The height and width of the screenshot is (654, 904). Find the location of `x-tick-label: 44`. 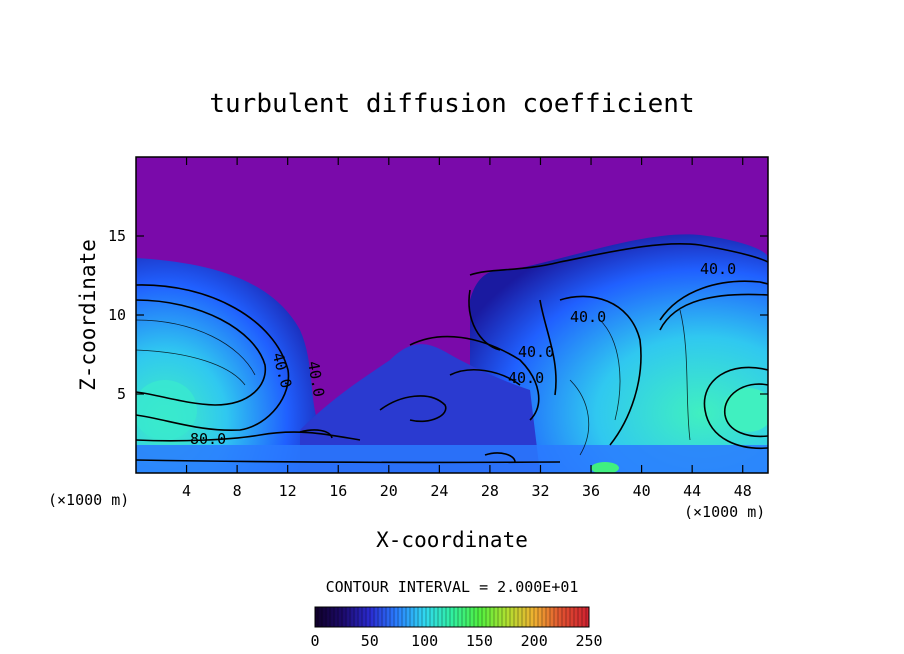

x-tick-label: 44 is located at coordinates (692, 491).